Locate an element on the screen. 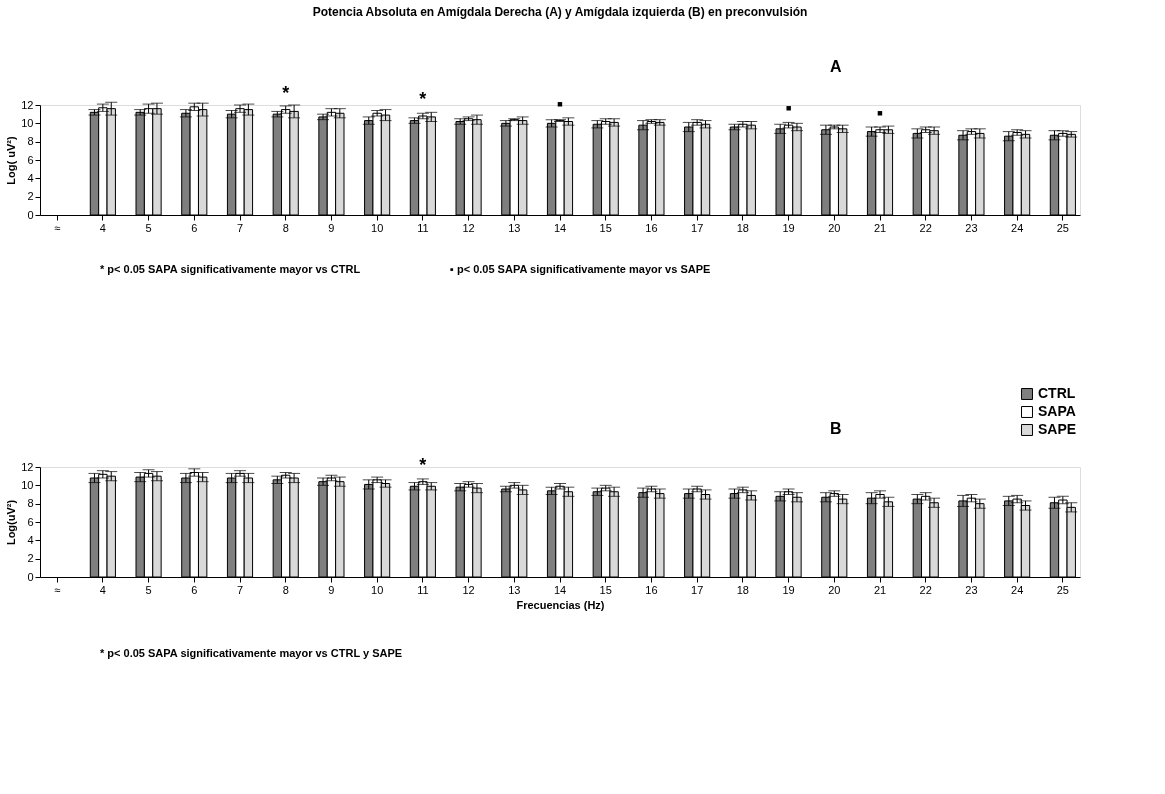 This screenshot has height=794, width=1165. legend-label: SAPE is located at coordinates (1057, 429).